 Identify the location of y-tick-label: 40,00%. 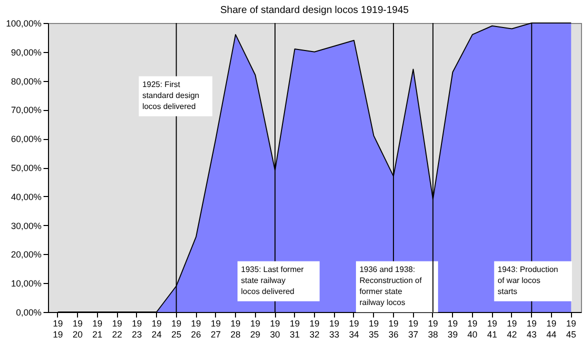
(26, 197).